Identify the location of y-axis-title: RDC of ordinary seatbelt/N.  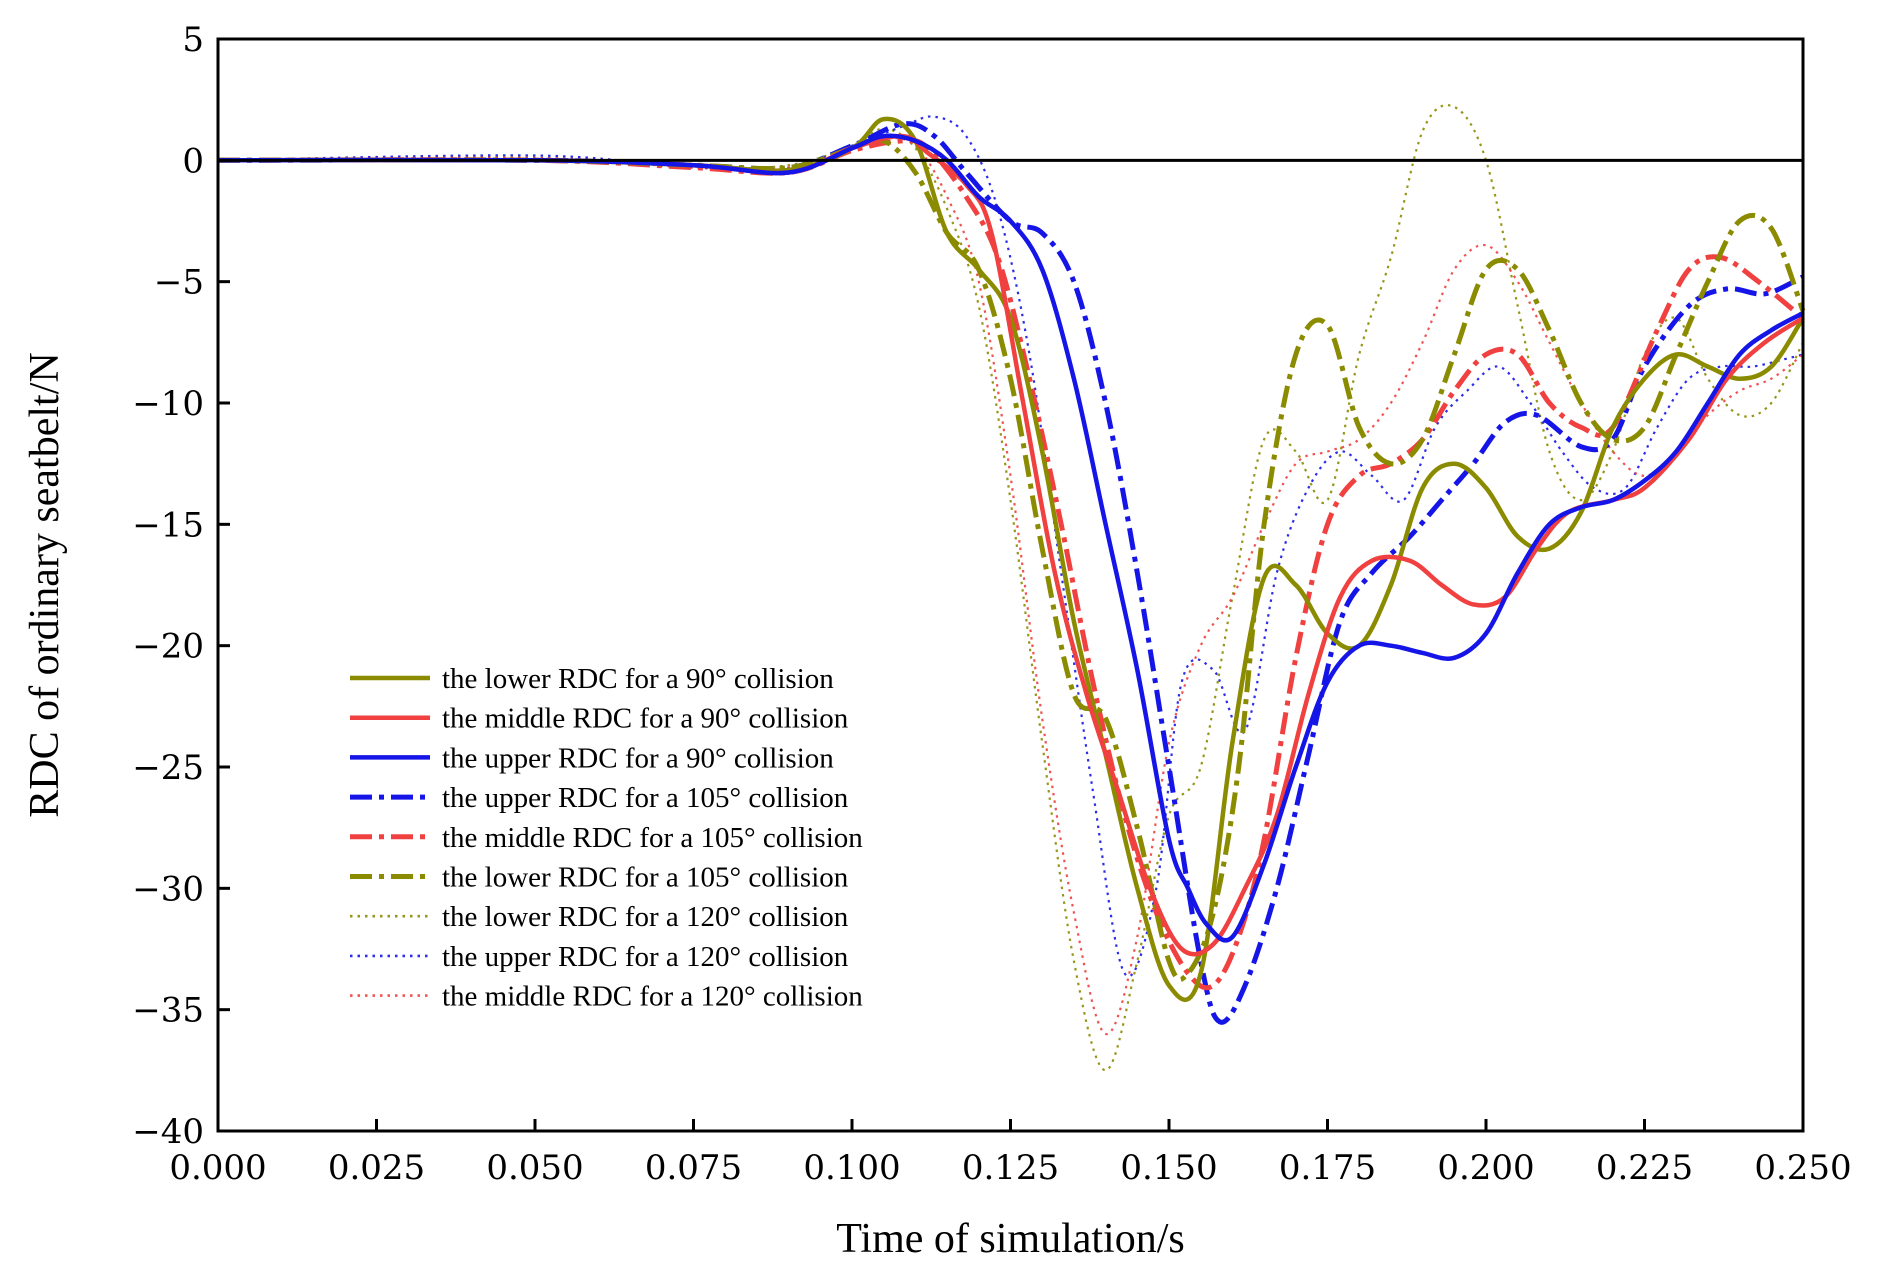
(45, 584).